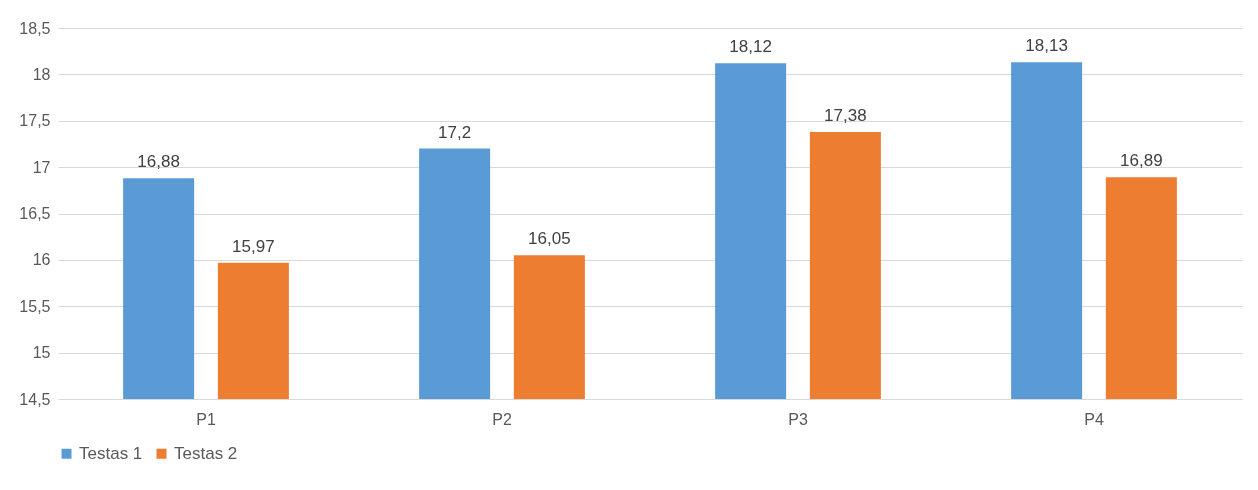 This screenshot has width=1258, height=490. I want to click on legend-label: Testas 1, so click(111, 453).